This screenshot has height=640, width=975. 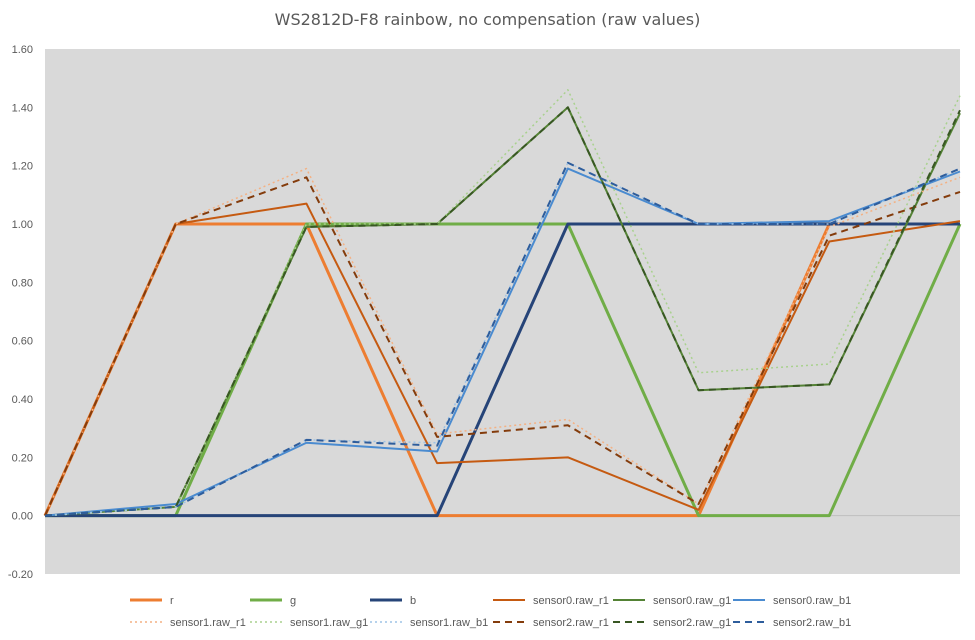 What do you see at coordinates (22, 342) in the screenshot?
I see `y-tick-label: 0.60` at bounding box center [22, 342].